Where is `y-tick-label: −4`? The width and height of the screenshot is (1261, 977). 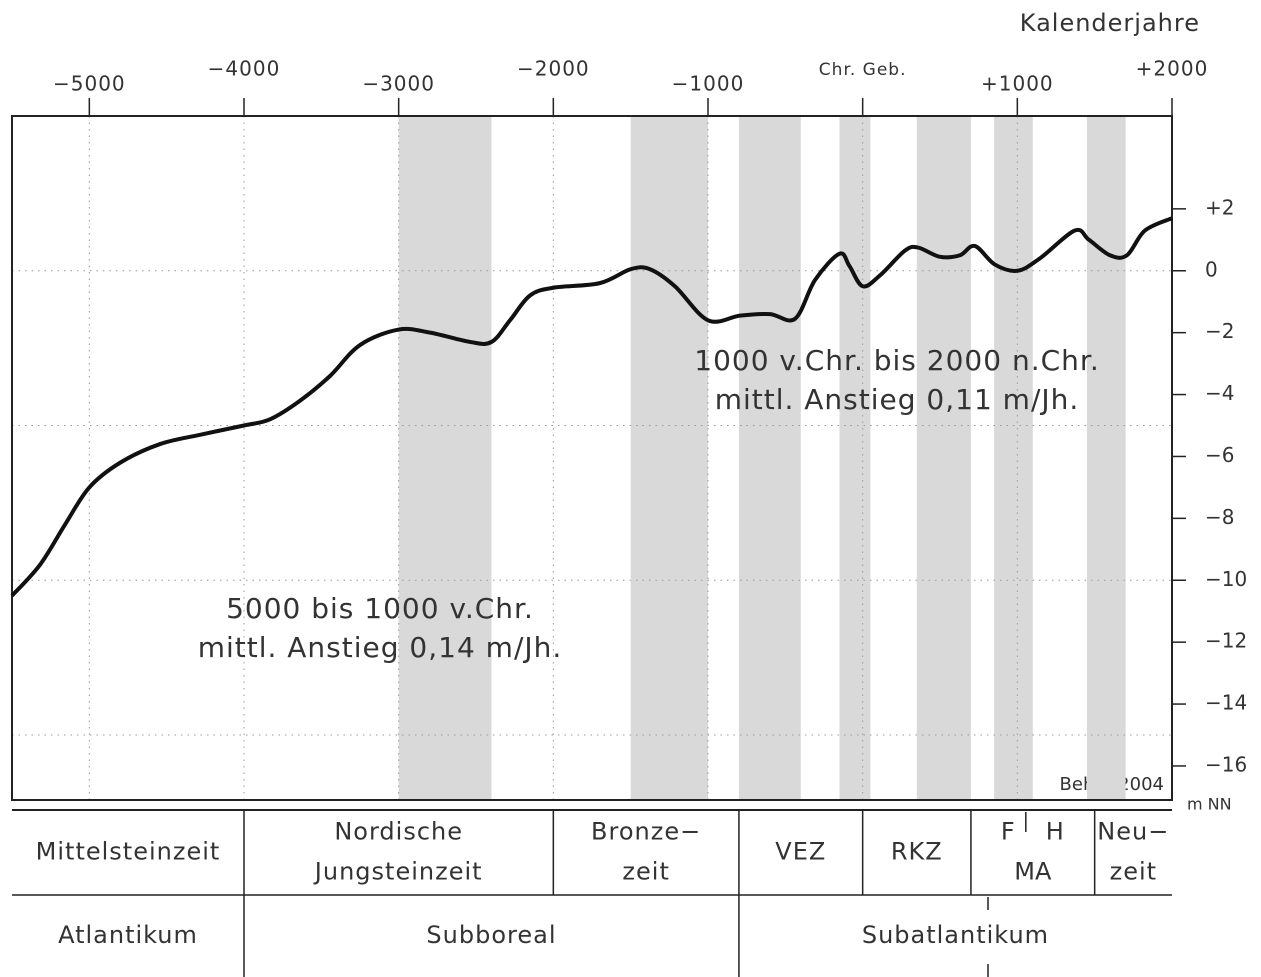 y-tick-label: −4 is located at coordinates (1219, 393).